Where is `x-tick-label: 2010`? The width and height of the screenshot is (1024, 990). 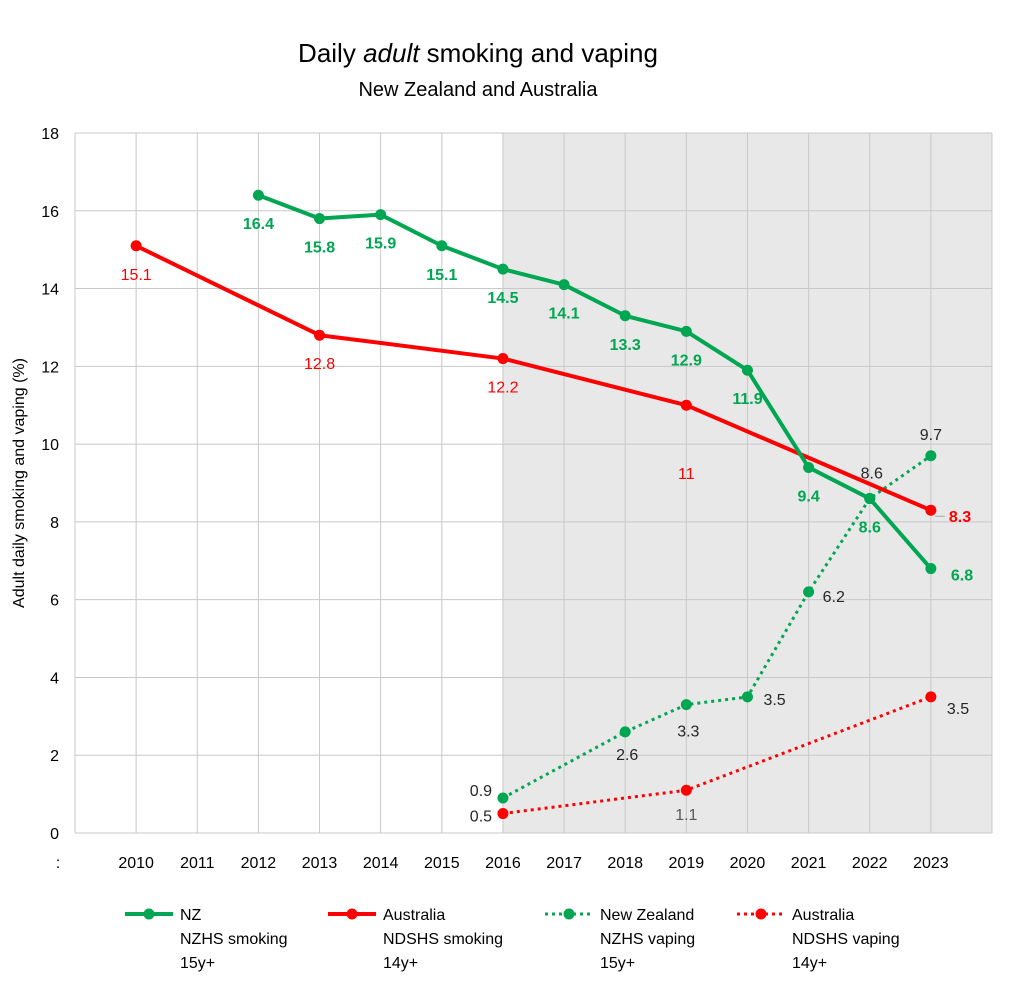 x-tick-label: 2010 is located at coordinates (136, 863).